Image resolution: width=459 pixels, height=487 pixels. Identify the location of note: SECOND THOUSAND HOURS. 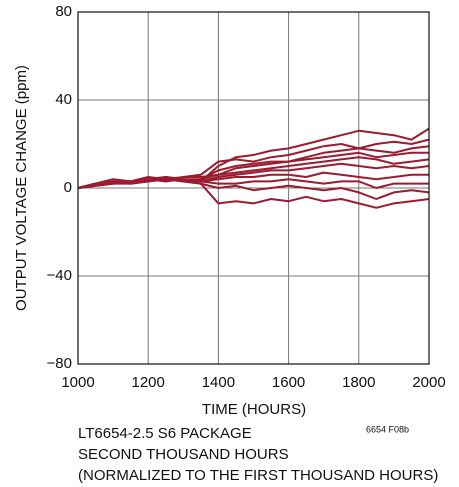
(183, 454).